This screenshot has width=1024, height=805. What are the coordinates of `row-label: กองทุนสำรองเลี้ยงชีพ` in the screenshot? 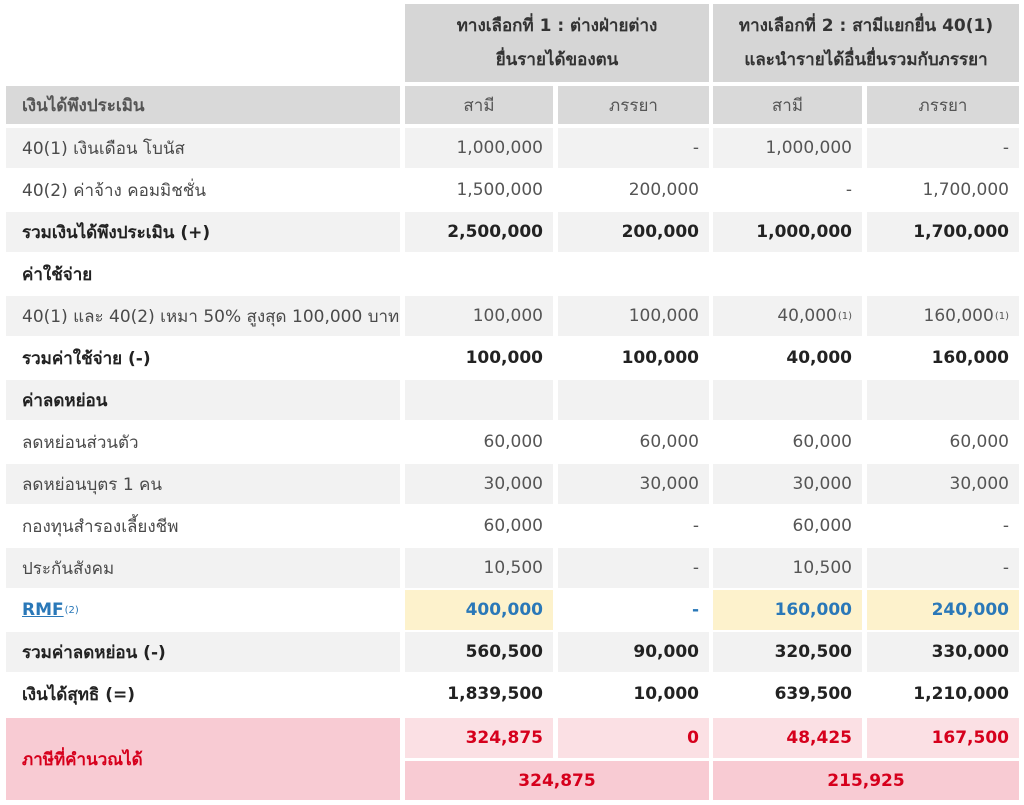 It's located at (203, 526).